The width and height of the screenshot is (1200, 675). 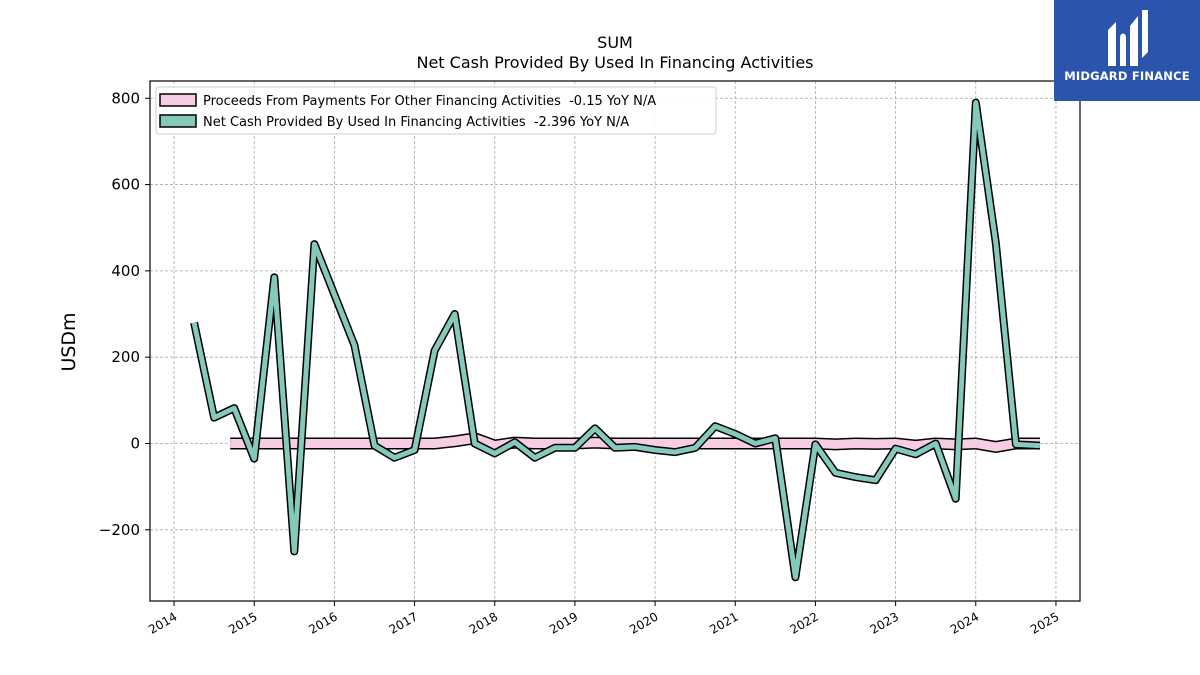 I want to click on y-tick-label: 600, so click(x=125, y=185).